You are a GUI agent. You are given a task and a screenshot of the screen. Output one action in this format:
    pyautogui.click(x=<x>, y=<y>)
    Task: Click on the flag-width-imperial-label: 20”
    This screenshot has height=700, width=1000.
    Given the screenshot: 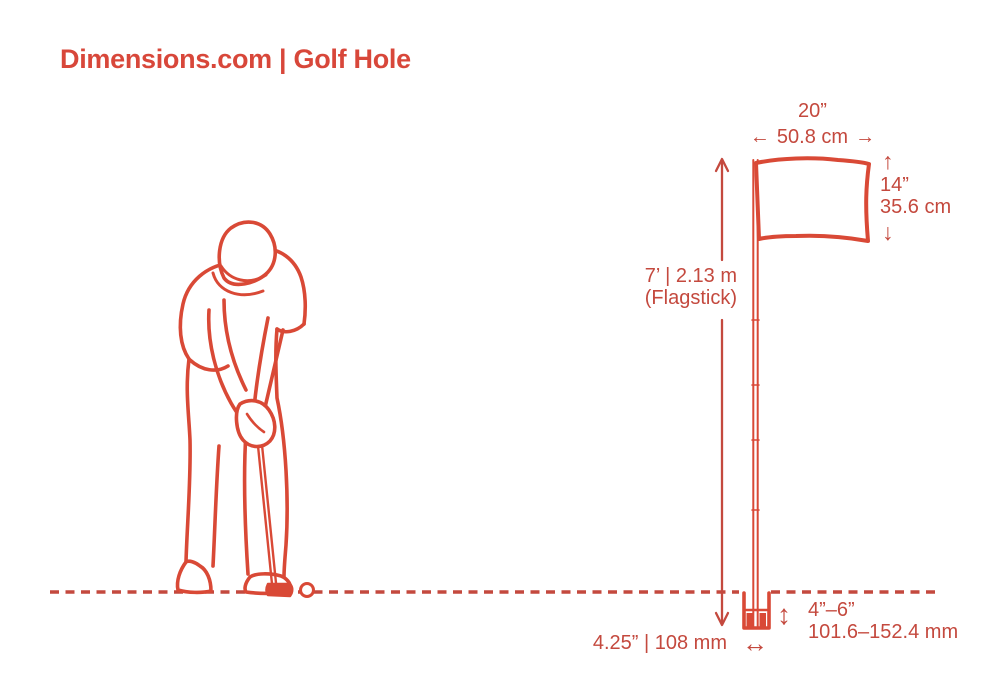 What is the action you would take?
    pyautogui.click(x=812, y=111)
    